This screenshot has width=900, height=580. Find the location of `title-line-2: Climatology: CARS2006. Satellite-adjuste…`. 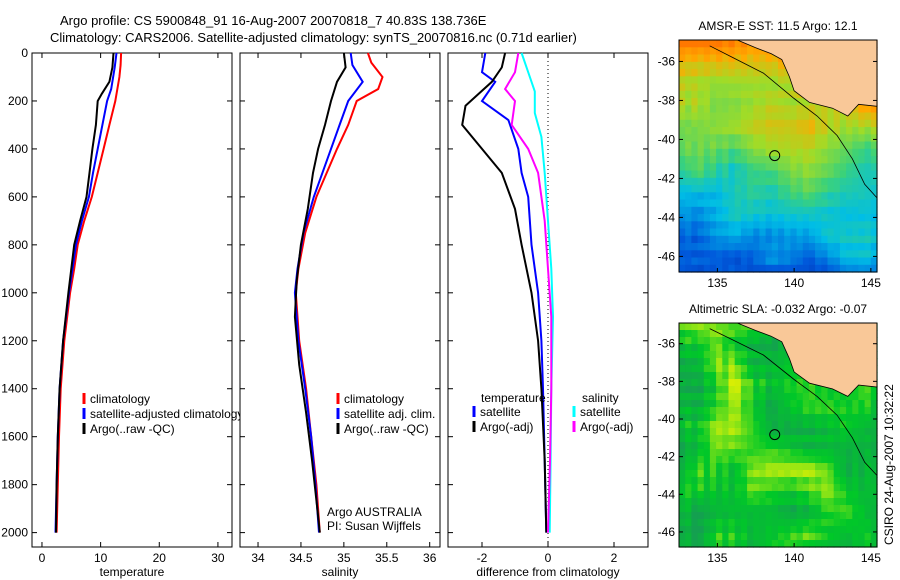

title-line-2: Climatology: CARS2006. Satellite-adjuste… is located at coordinates (313, 37).